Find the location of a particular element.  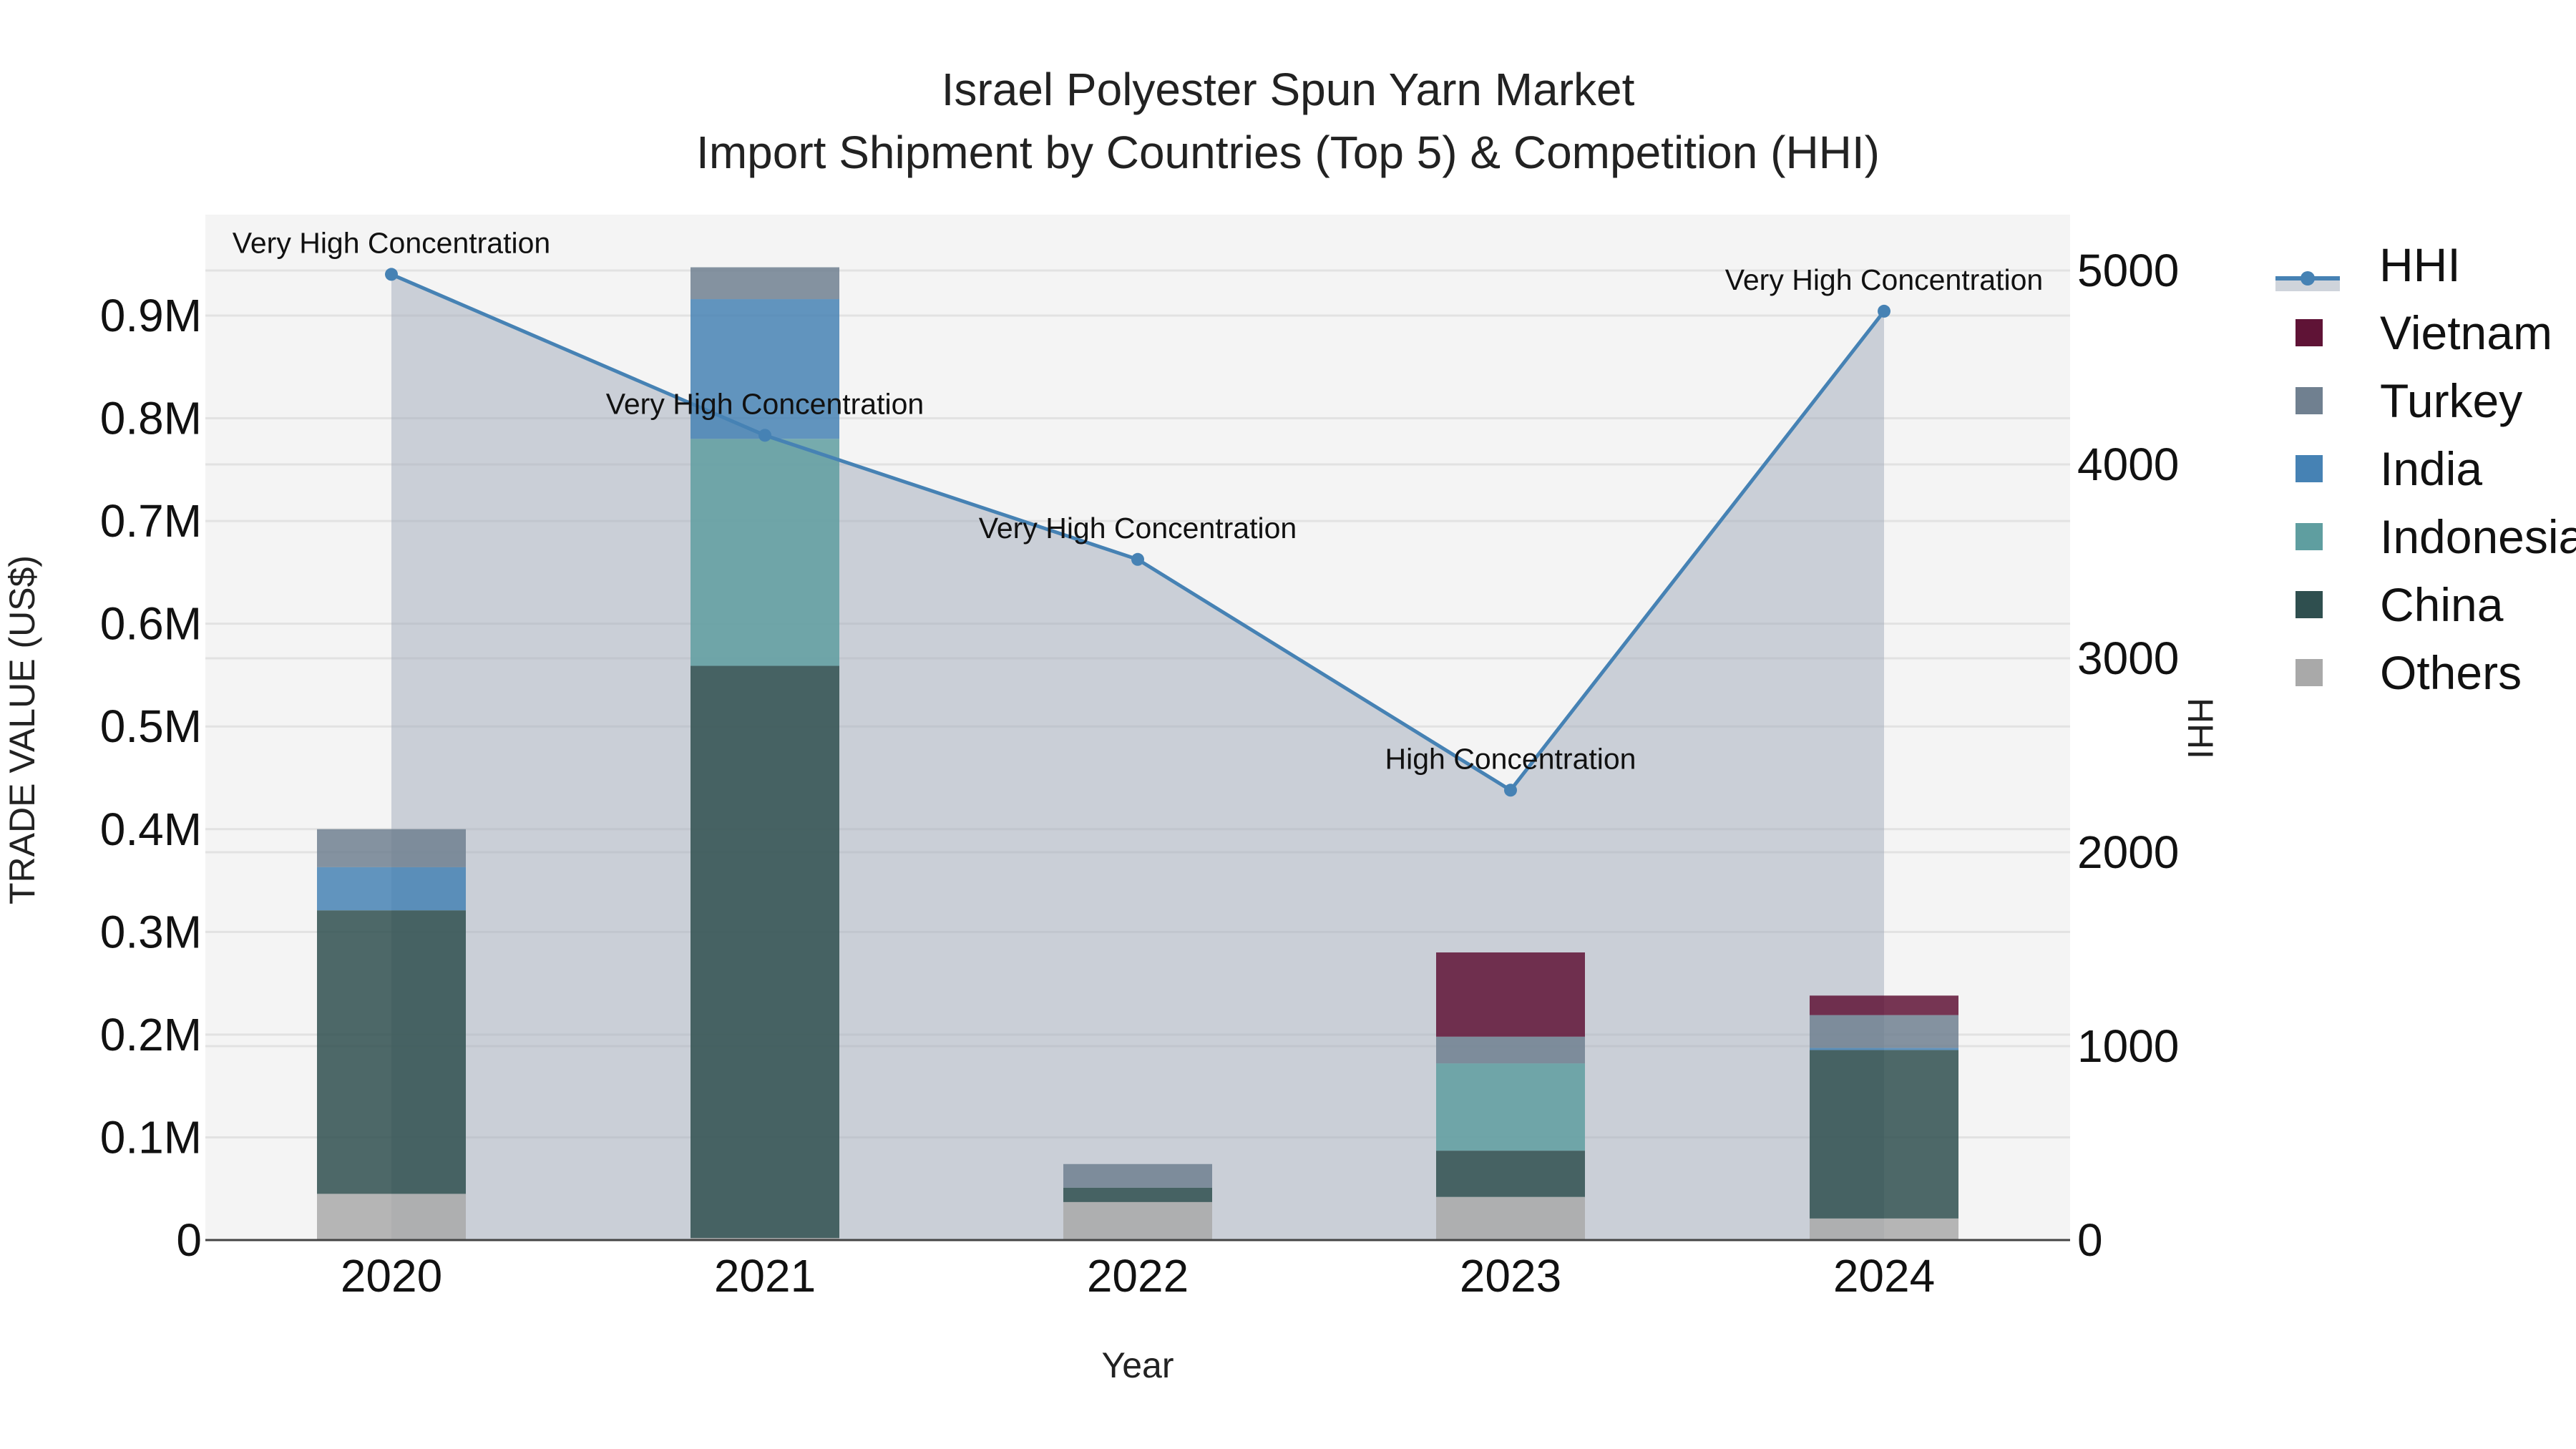

x-tick-label: 2023 is located at coordinates (1510, 1276).